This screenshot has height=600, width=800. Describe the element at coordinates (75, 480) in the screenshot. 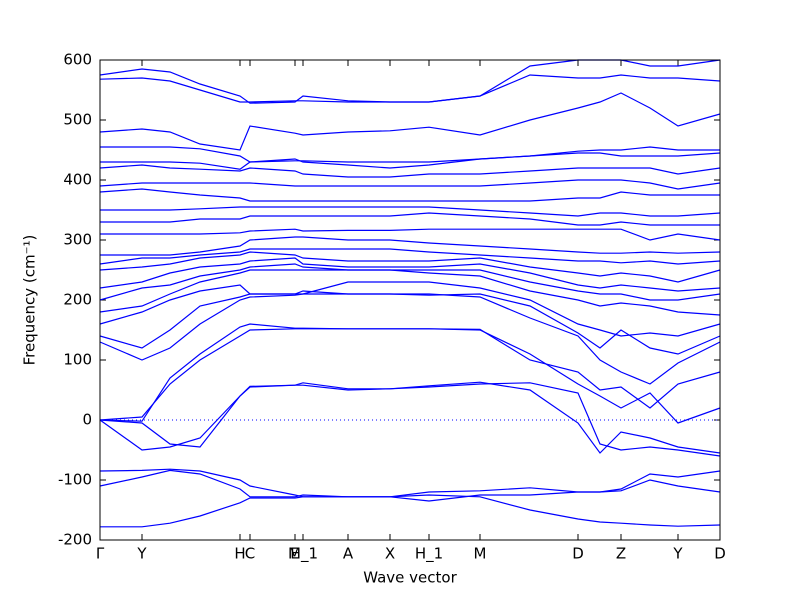

I see `y-tick-label: -100` at that location.